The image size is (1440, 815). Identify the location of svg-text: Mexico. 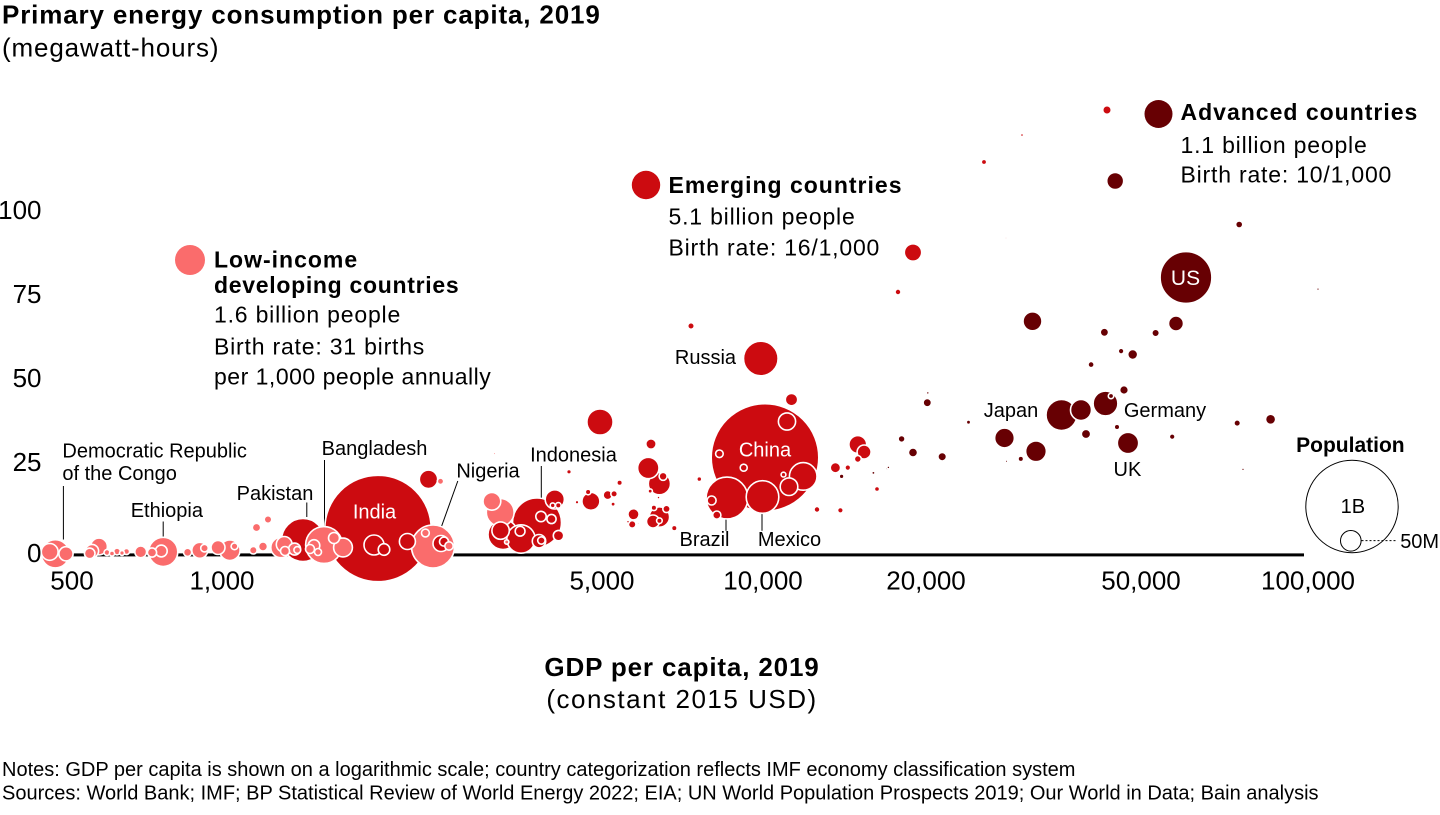
(789, 540).